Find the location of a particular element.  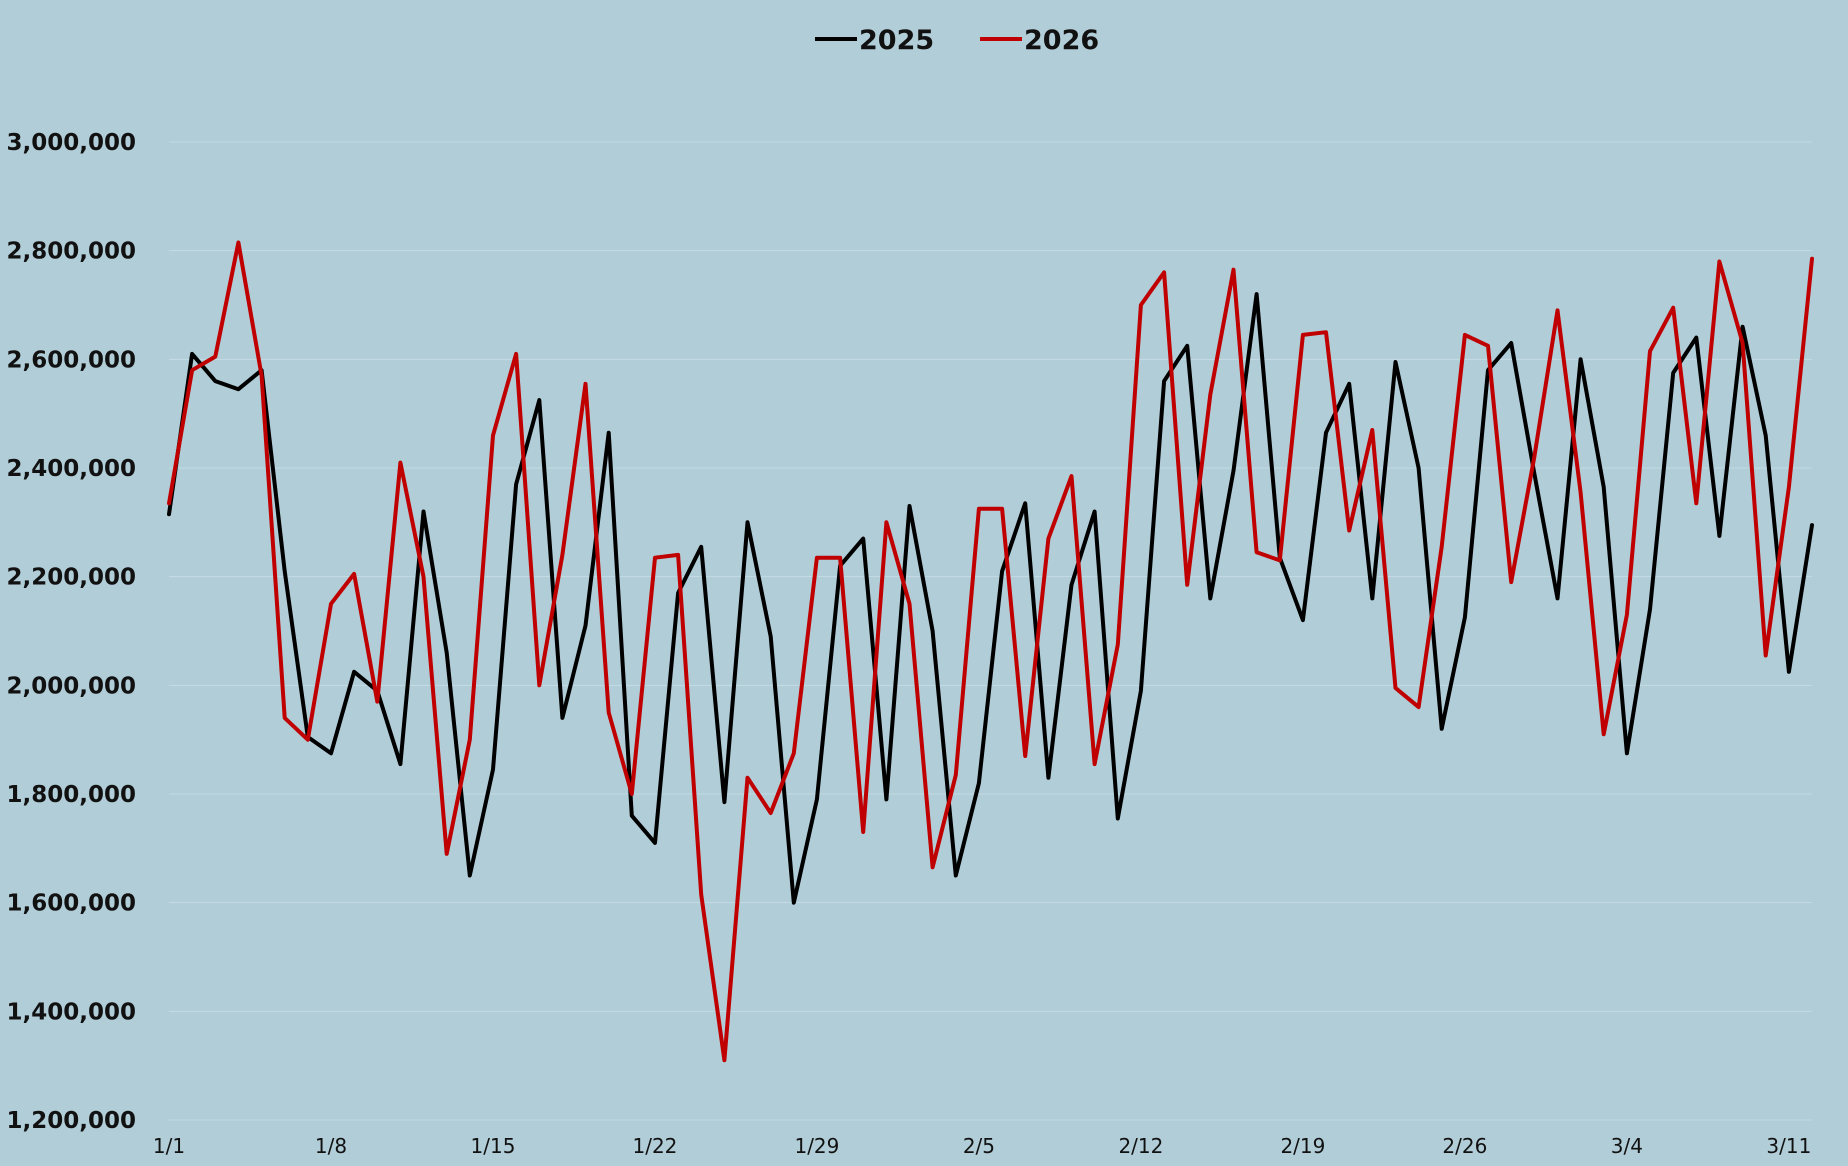

y-tick-label: 1,400,000 is located at coordinates (72, 1012).